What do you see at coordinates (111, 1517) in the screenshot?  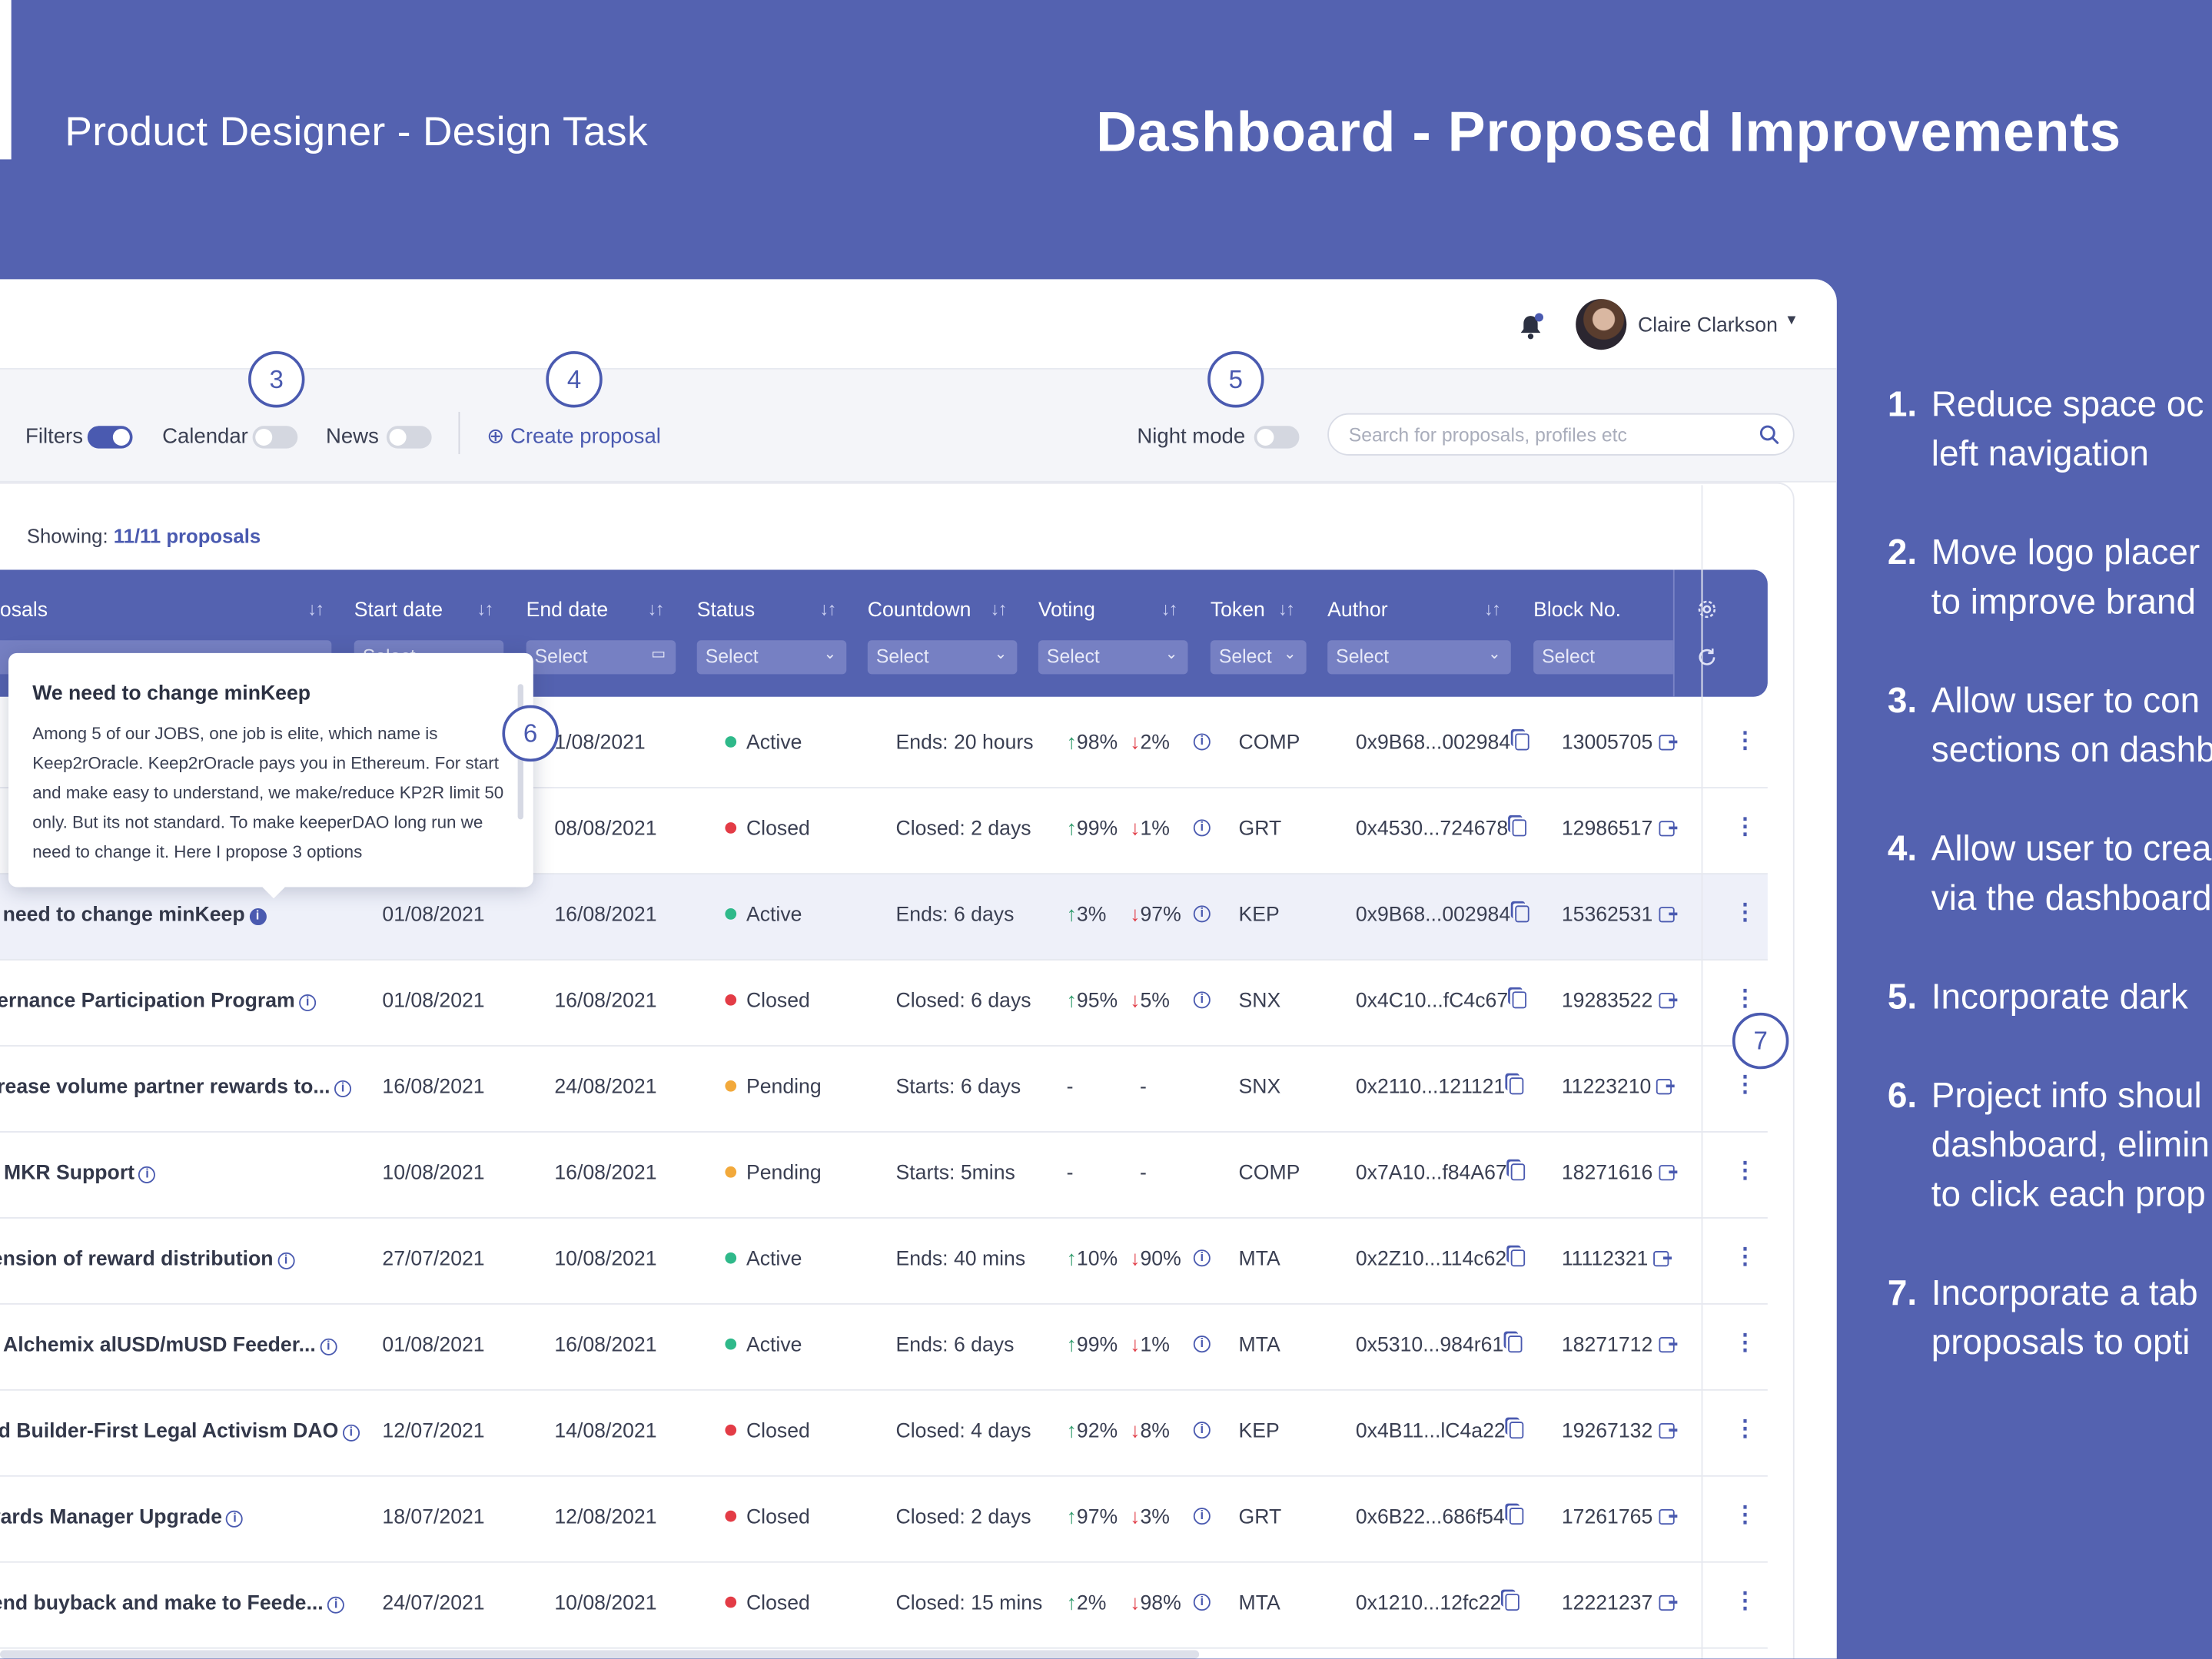 I see `proposal-name: ewards Manager Upgrade` at bounding box center [111, 1517].